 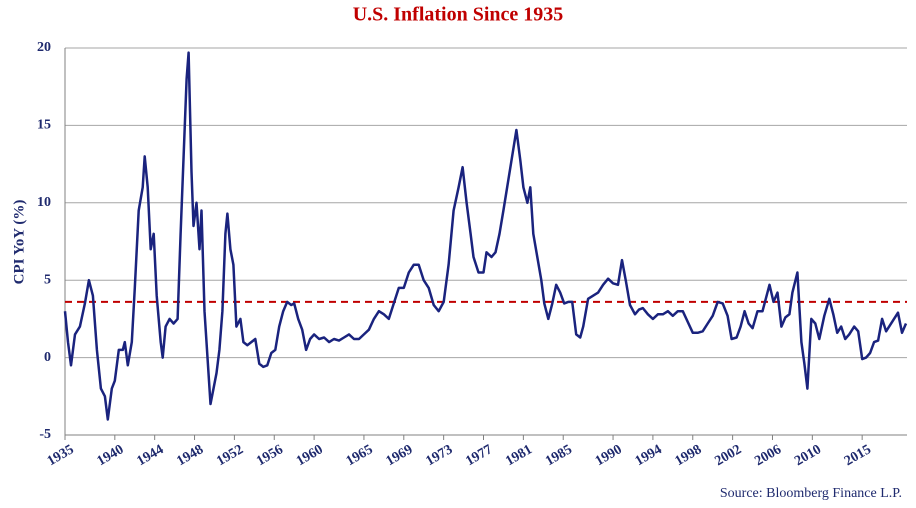 I want to click on chart-title: U.S. Inflation Since 1935, so click(x=458, y=15).